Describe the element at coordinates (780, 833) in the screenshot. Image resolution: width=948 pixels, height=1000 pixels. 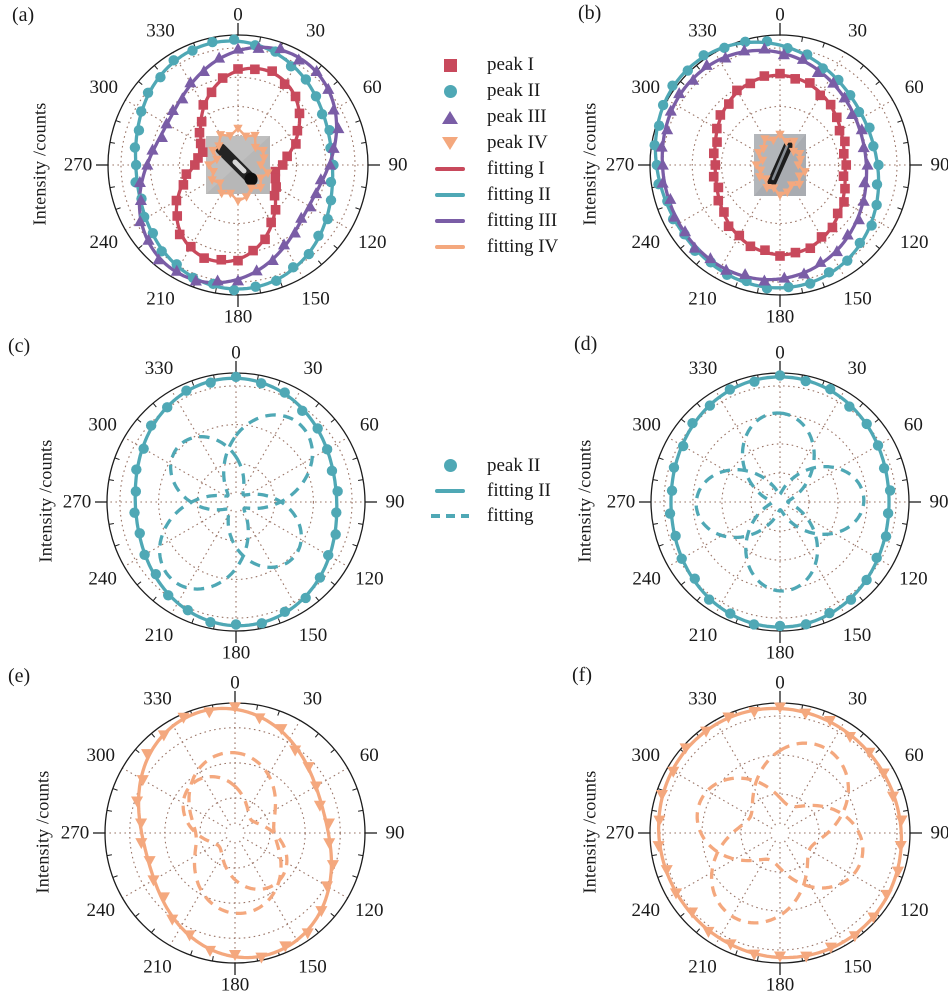
I see `panel-f-fitting-curve` at that location.